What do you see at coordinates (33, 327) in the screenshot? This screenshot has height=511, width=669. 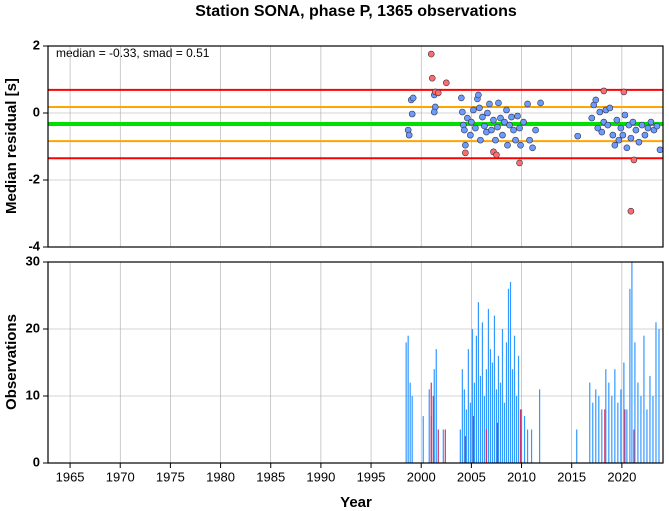 I see `y-tick-label: 20` at bounding box center [33, 327].